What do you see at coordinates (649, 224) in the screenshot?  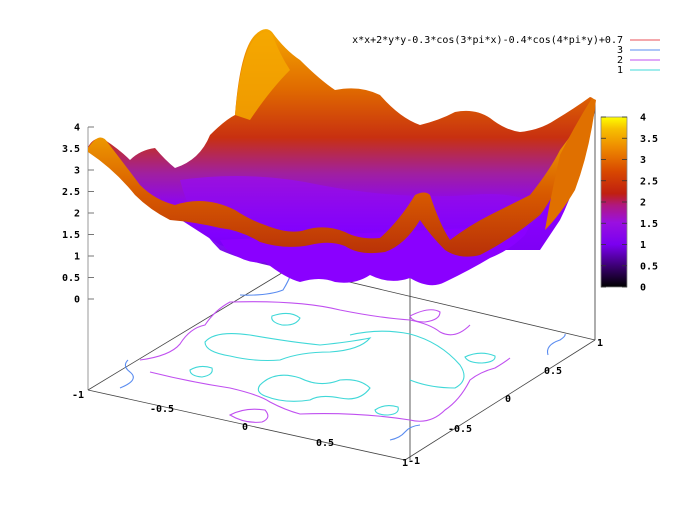 I see `colorbar-tick-label: 1.5` at bounding box center [649, 224].